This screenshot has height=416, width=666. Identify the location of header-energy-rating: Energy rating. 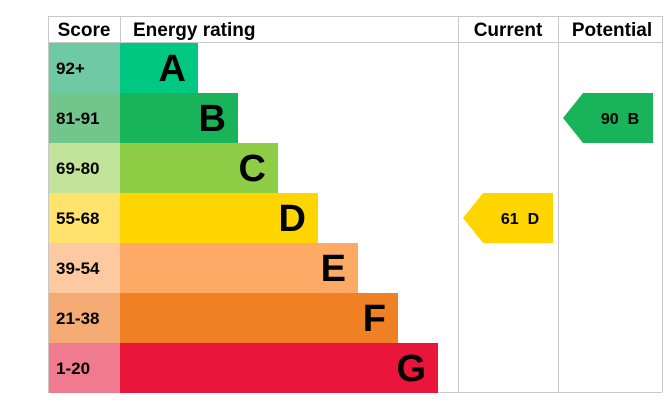
(194, 30).